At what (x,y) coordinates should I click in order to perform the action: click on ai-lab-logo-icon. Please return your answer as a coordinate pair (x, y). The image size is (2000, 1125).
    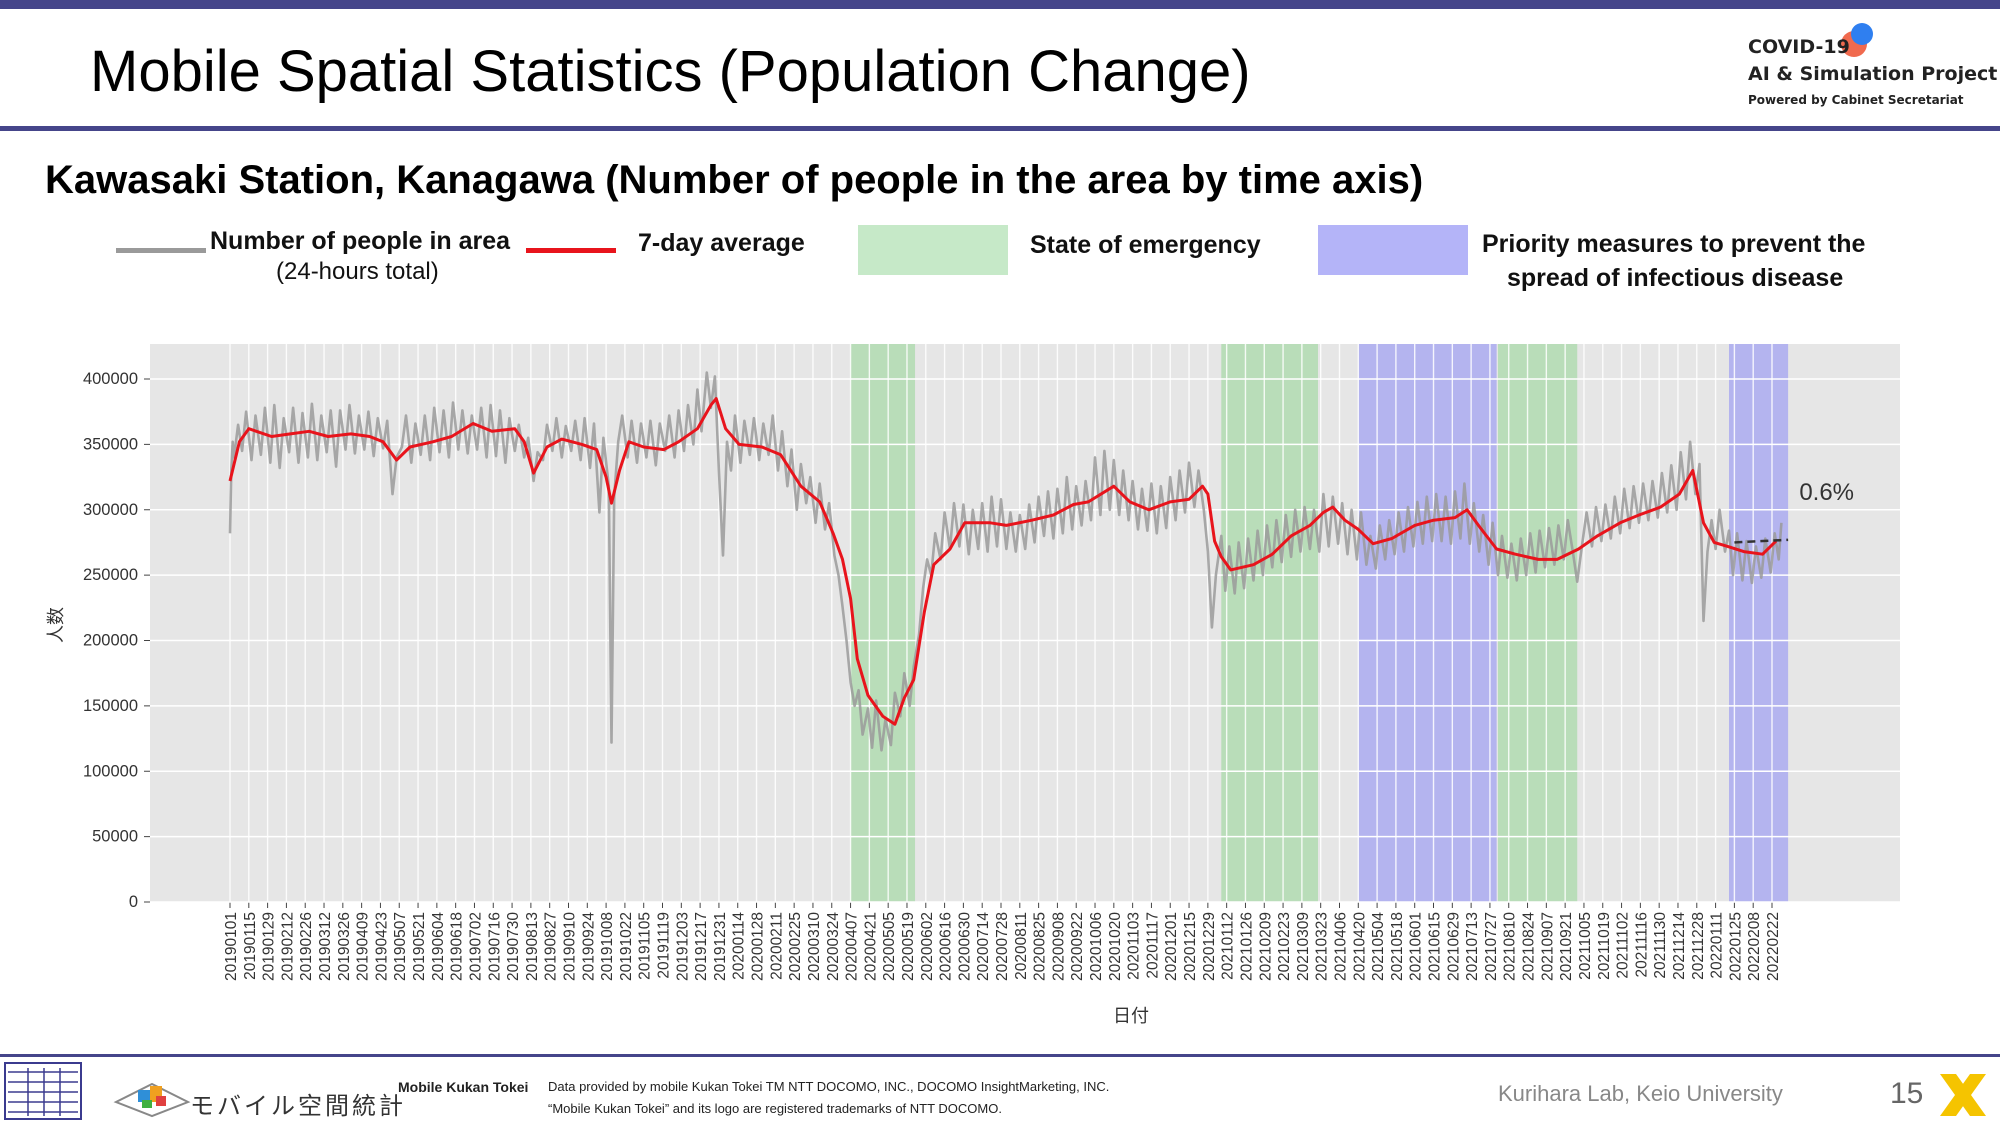
    Looking at the image, I should click on (43, 1091).